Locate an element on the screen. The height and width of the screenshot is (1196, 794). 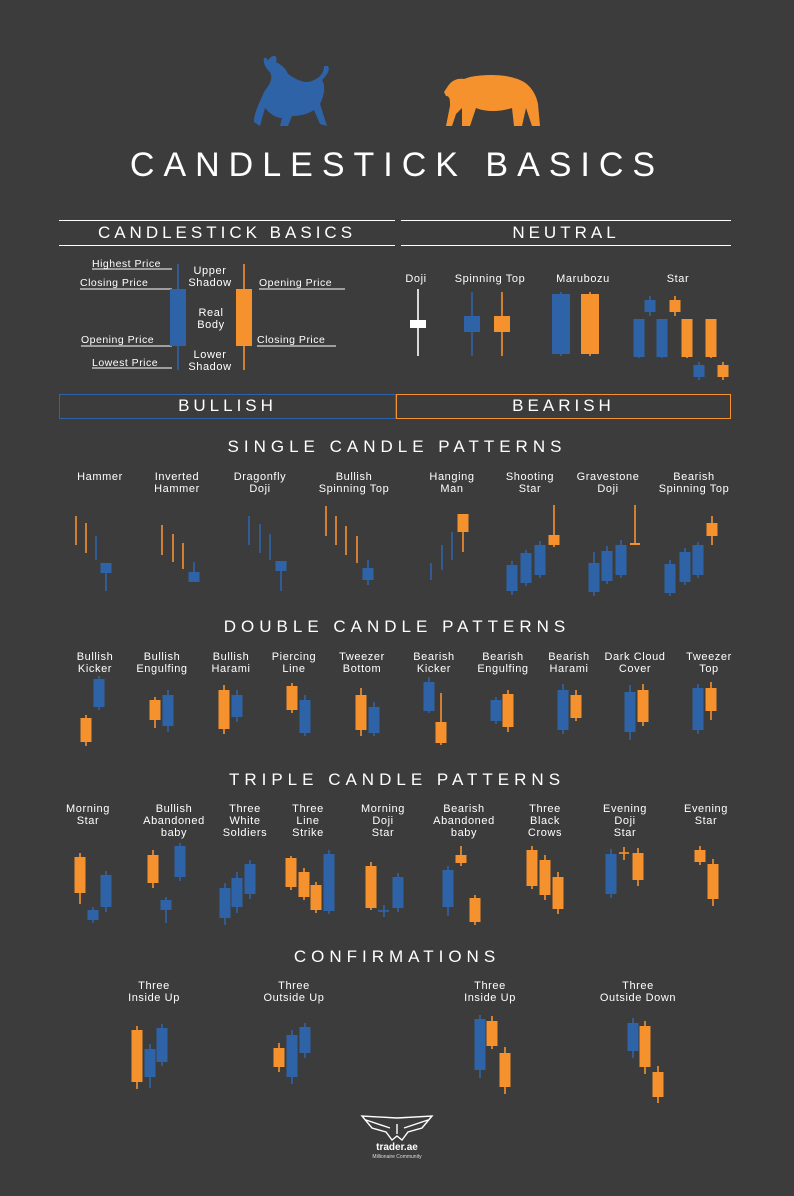
confirm-label-three-outside-down: Three Outside Down is located at coordinates (638, 992).